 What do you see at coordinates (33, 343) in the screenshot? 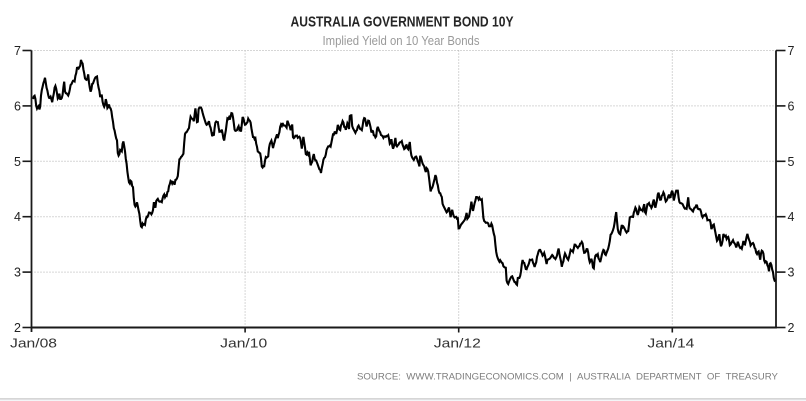
I see `svg-text: Jan/08` at bounding box center [33, 343].